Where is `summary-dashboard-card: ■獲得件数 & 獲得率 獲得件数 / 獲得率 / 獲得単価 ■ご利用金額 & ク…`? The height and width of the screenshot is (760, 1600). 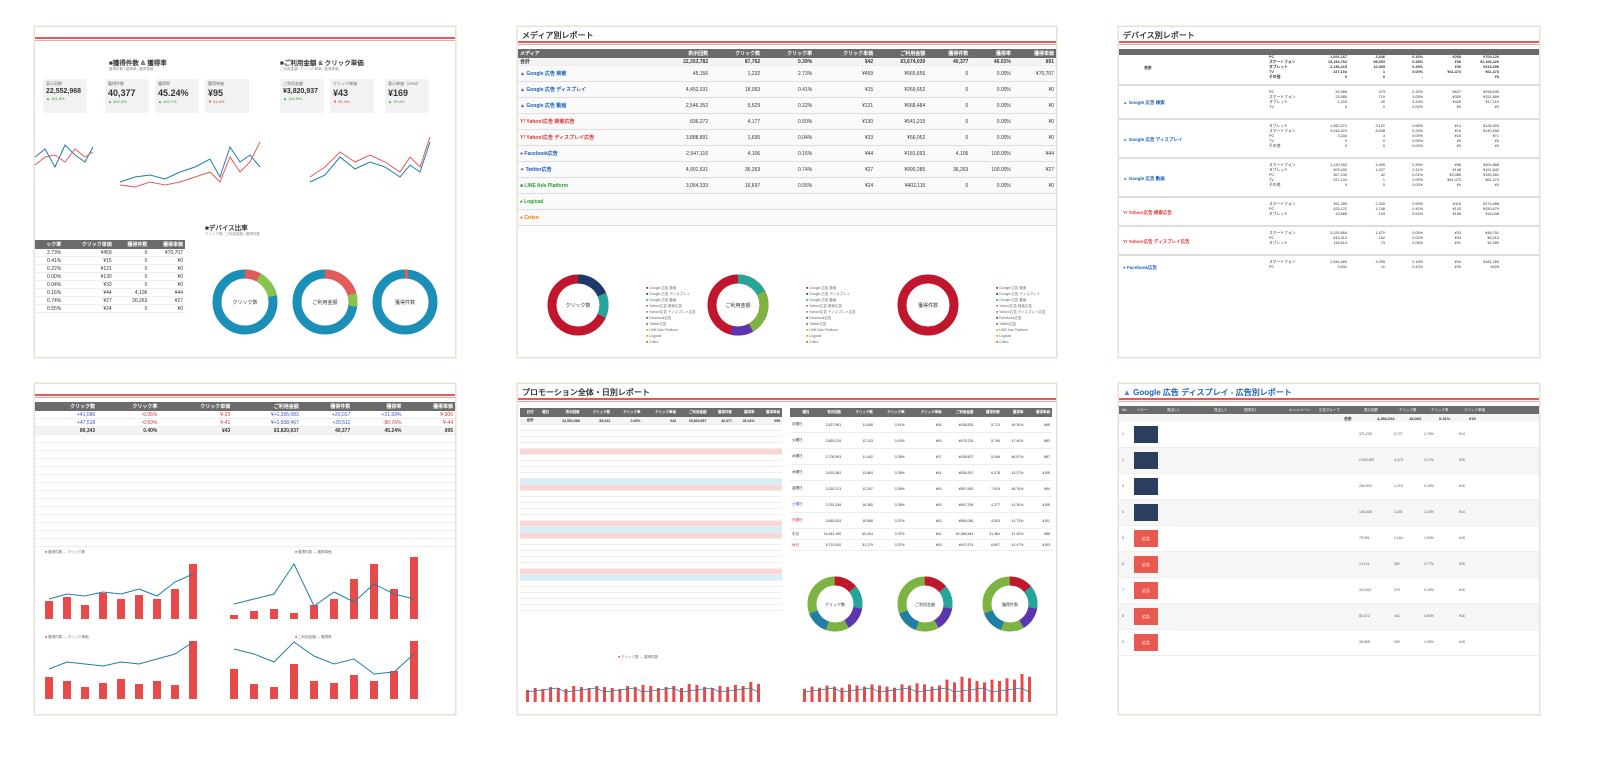
summary-dashboard-card: ■獲得件数 & 獲得率 獲得件数 / 獲得率 / 獲得単価 ■ご利用金額 & ク… is located at coordinates (245, 192).